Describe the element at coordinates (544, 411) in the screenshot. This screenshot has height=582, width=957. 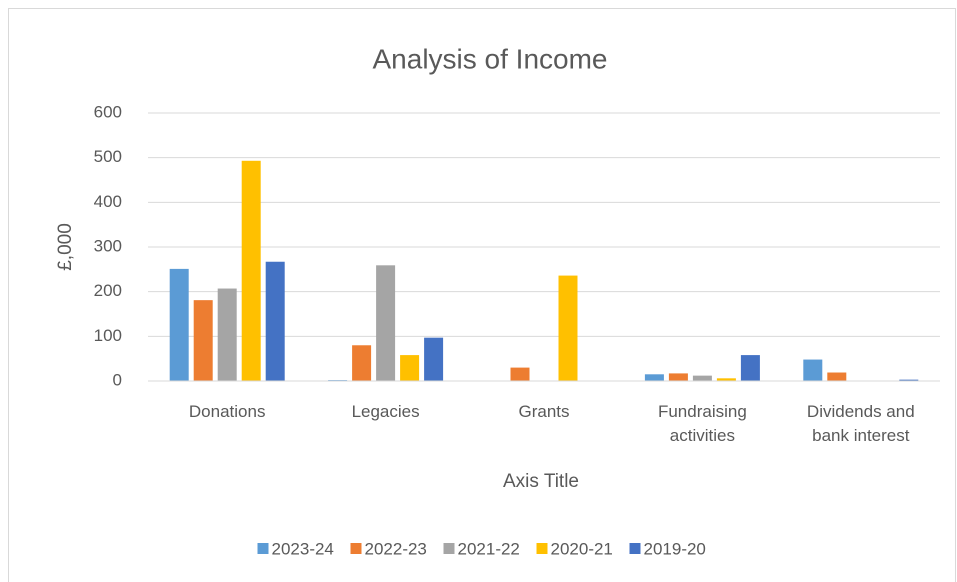
I see `x-tick-label: Grants` at that location.